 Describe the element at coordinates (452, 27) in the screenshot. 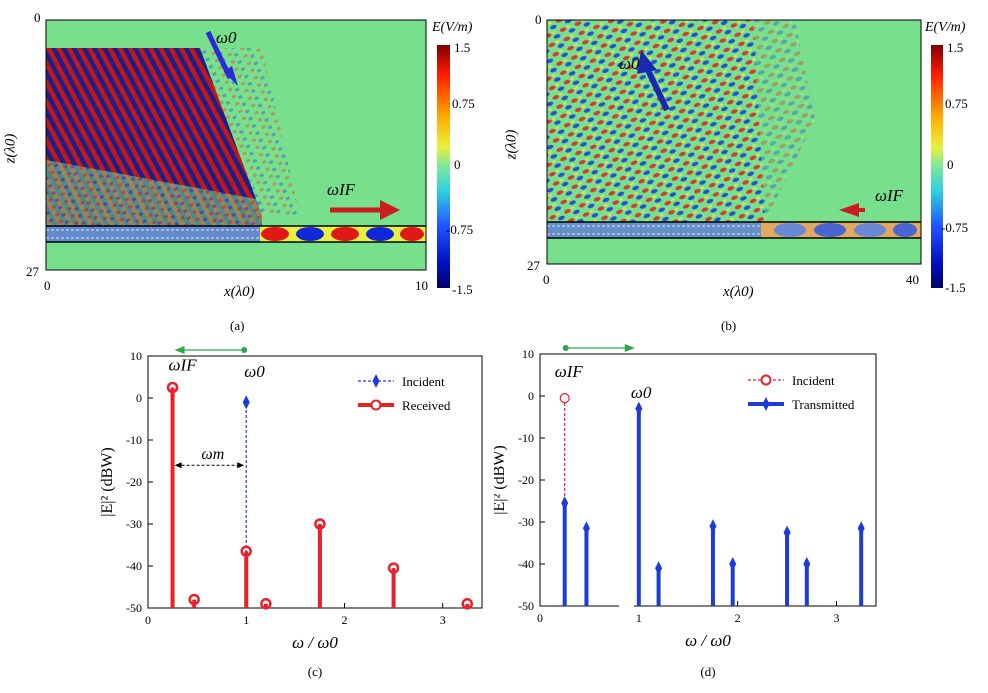

I see `colorbar-title-a: E(V/m)` at that location.